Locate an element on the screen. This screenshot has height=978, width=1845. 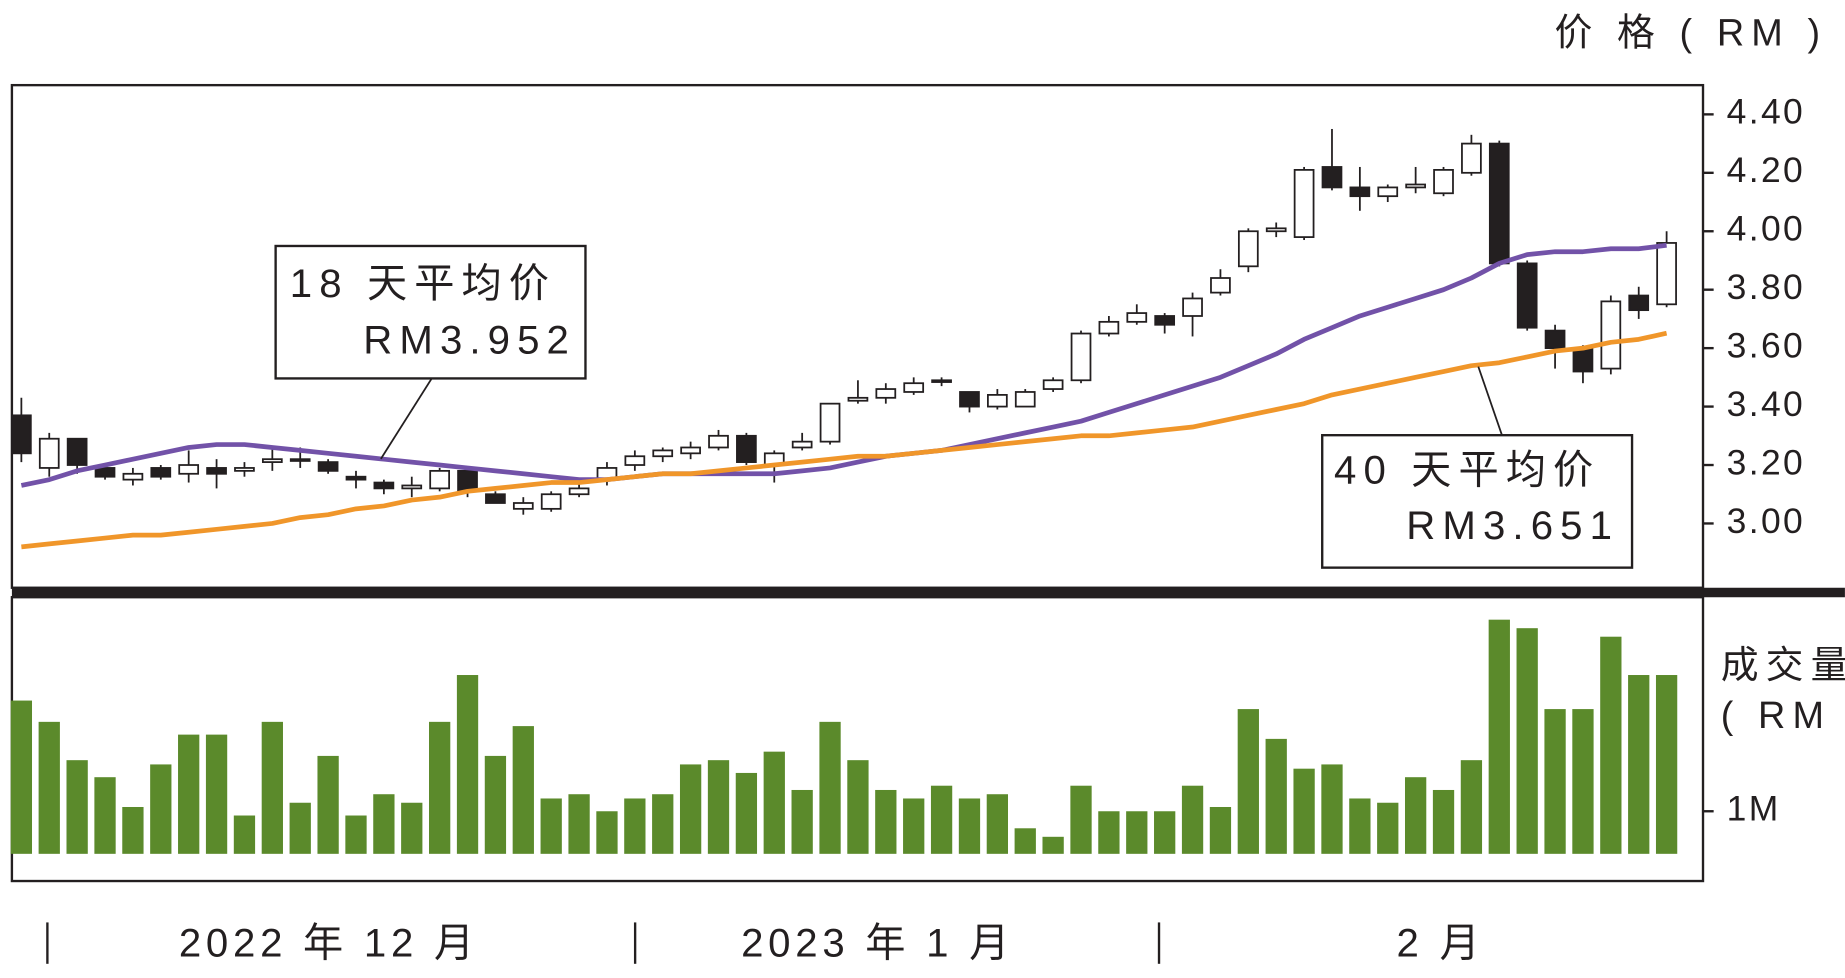
y-tick-label: 3.60 is located at coordinates (1766, 346).